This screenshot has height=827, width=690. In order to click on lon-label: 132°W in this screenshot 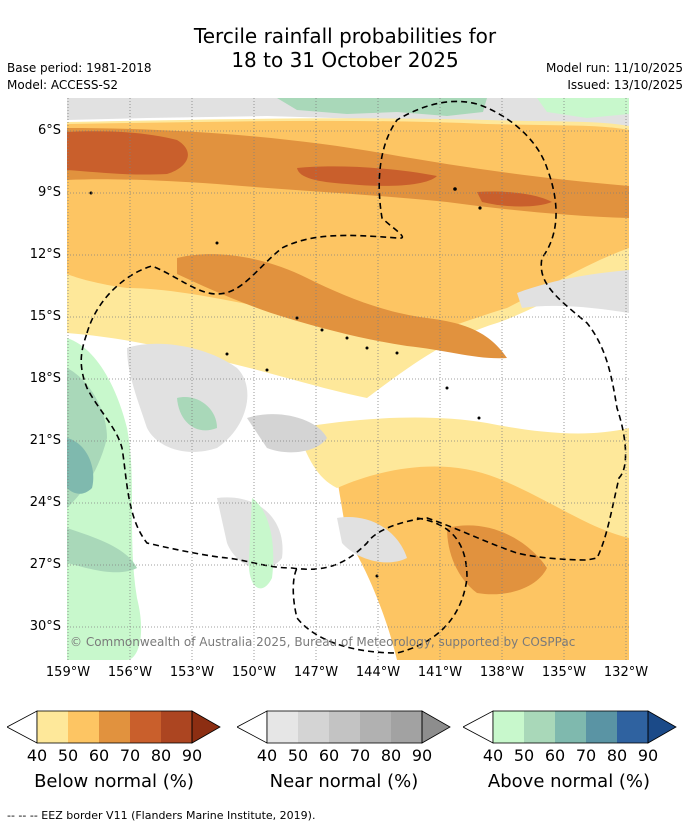, I will do `click(626, 672)`.